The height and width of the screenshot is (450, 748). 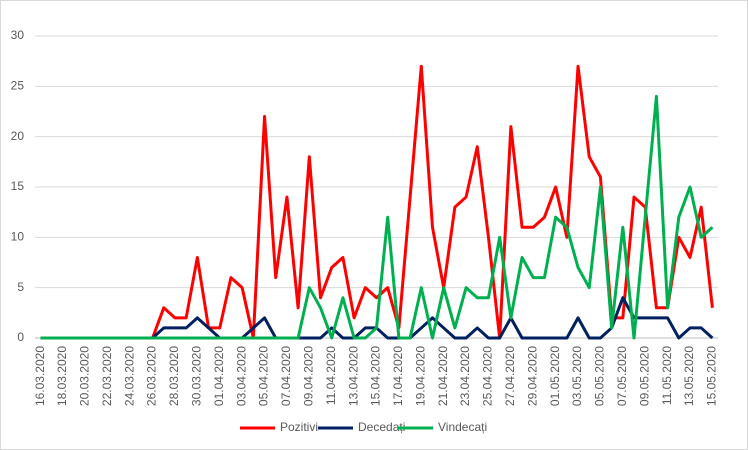 I want to click on y-tick-label: 30, so click(x=18, y=35).